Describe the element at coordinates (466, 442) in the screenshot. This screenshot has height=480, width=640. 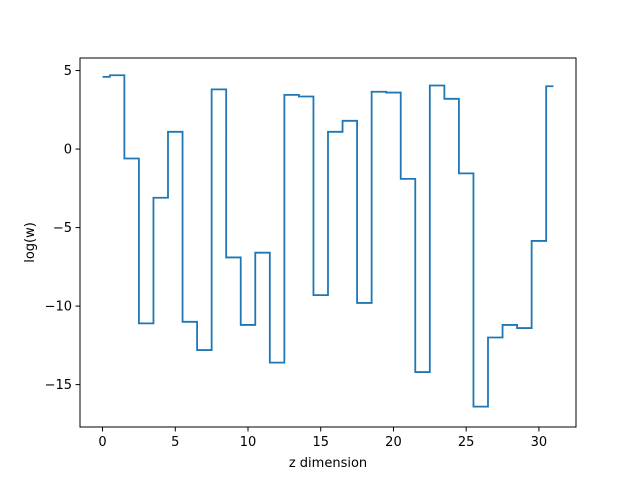
I see `x-tick-label: 25` at that location.